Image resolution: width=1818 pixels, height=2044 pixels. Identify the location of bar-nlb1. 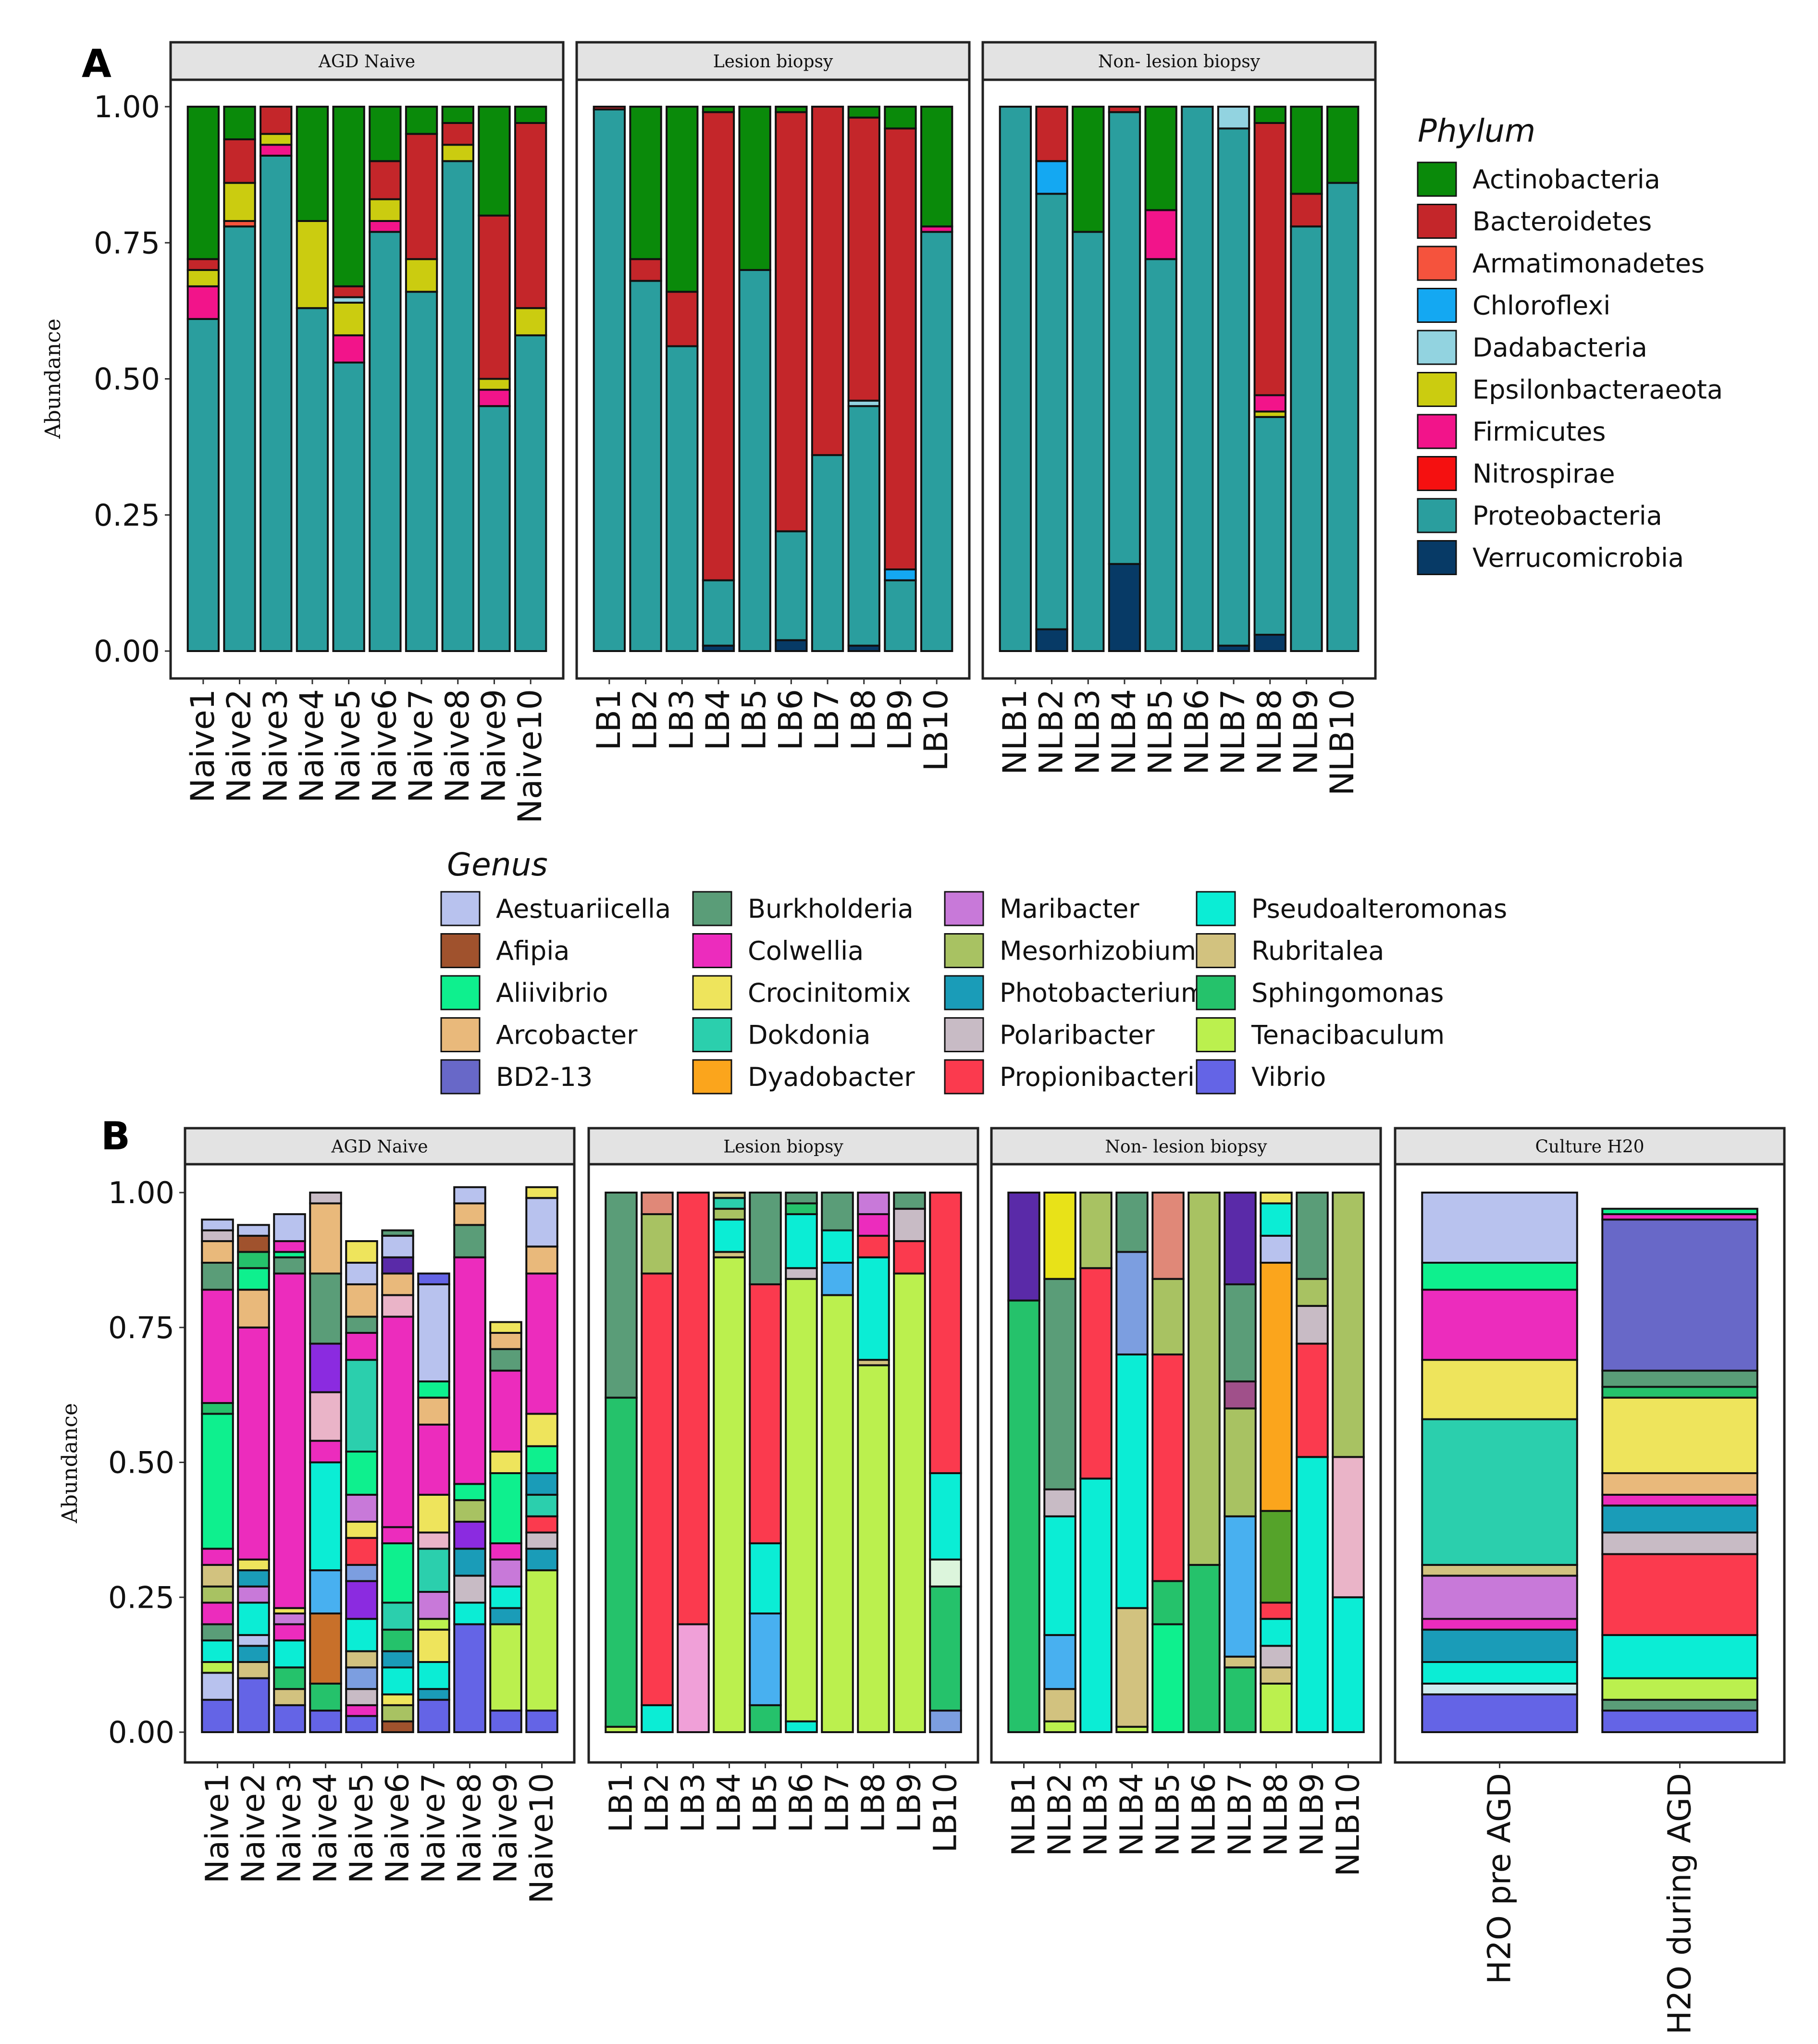
(1015, 379).